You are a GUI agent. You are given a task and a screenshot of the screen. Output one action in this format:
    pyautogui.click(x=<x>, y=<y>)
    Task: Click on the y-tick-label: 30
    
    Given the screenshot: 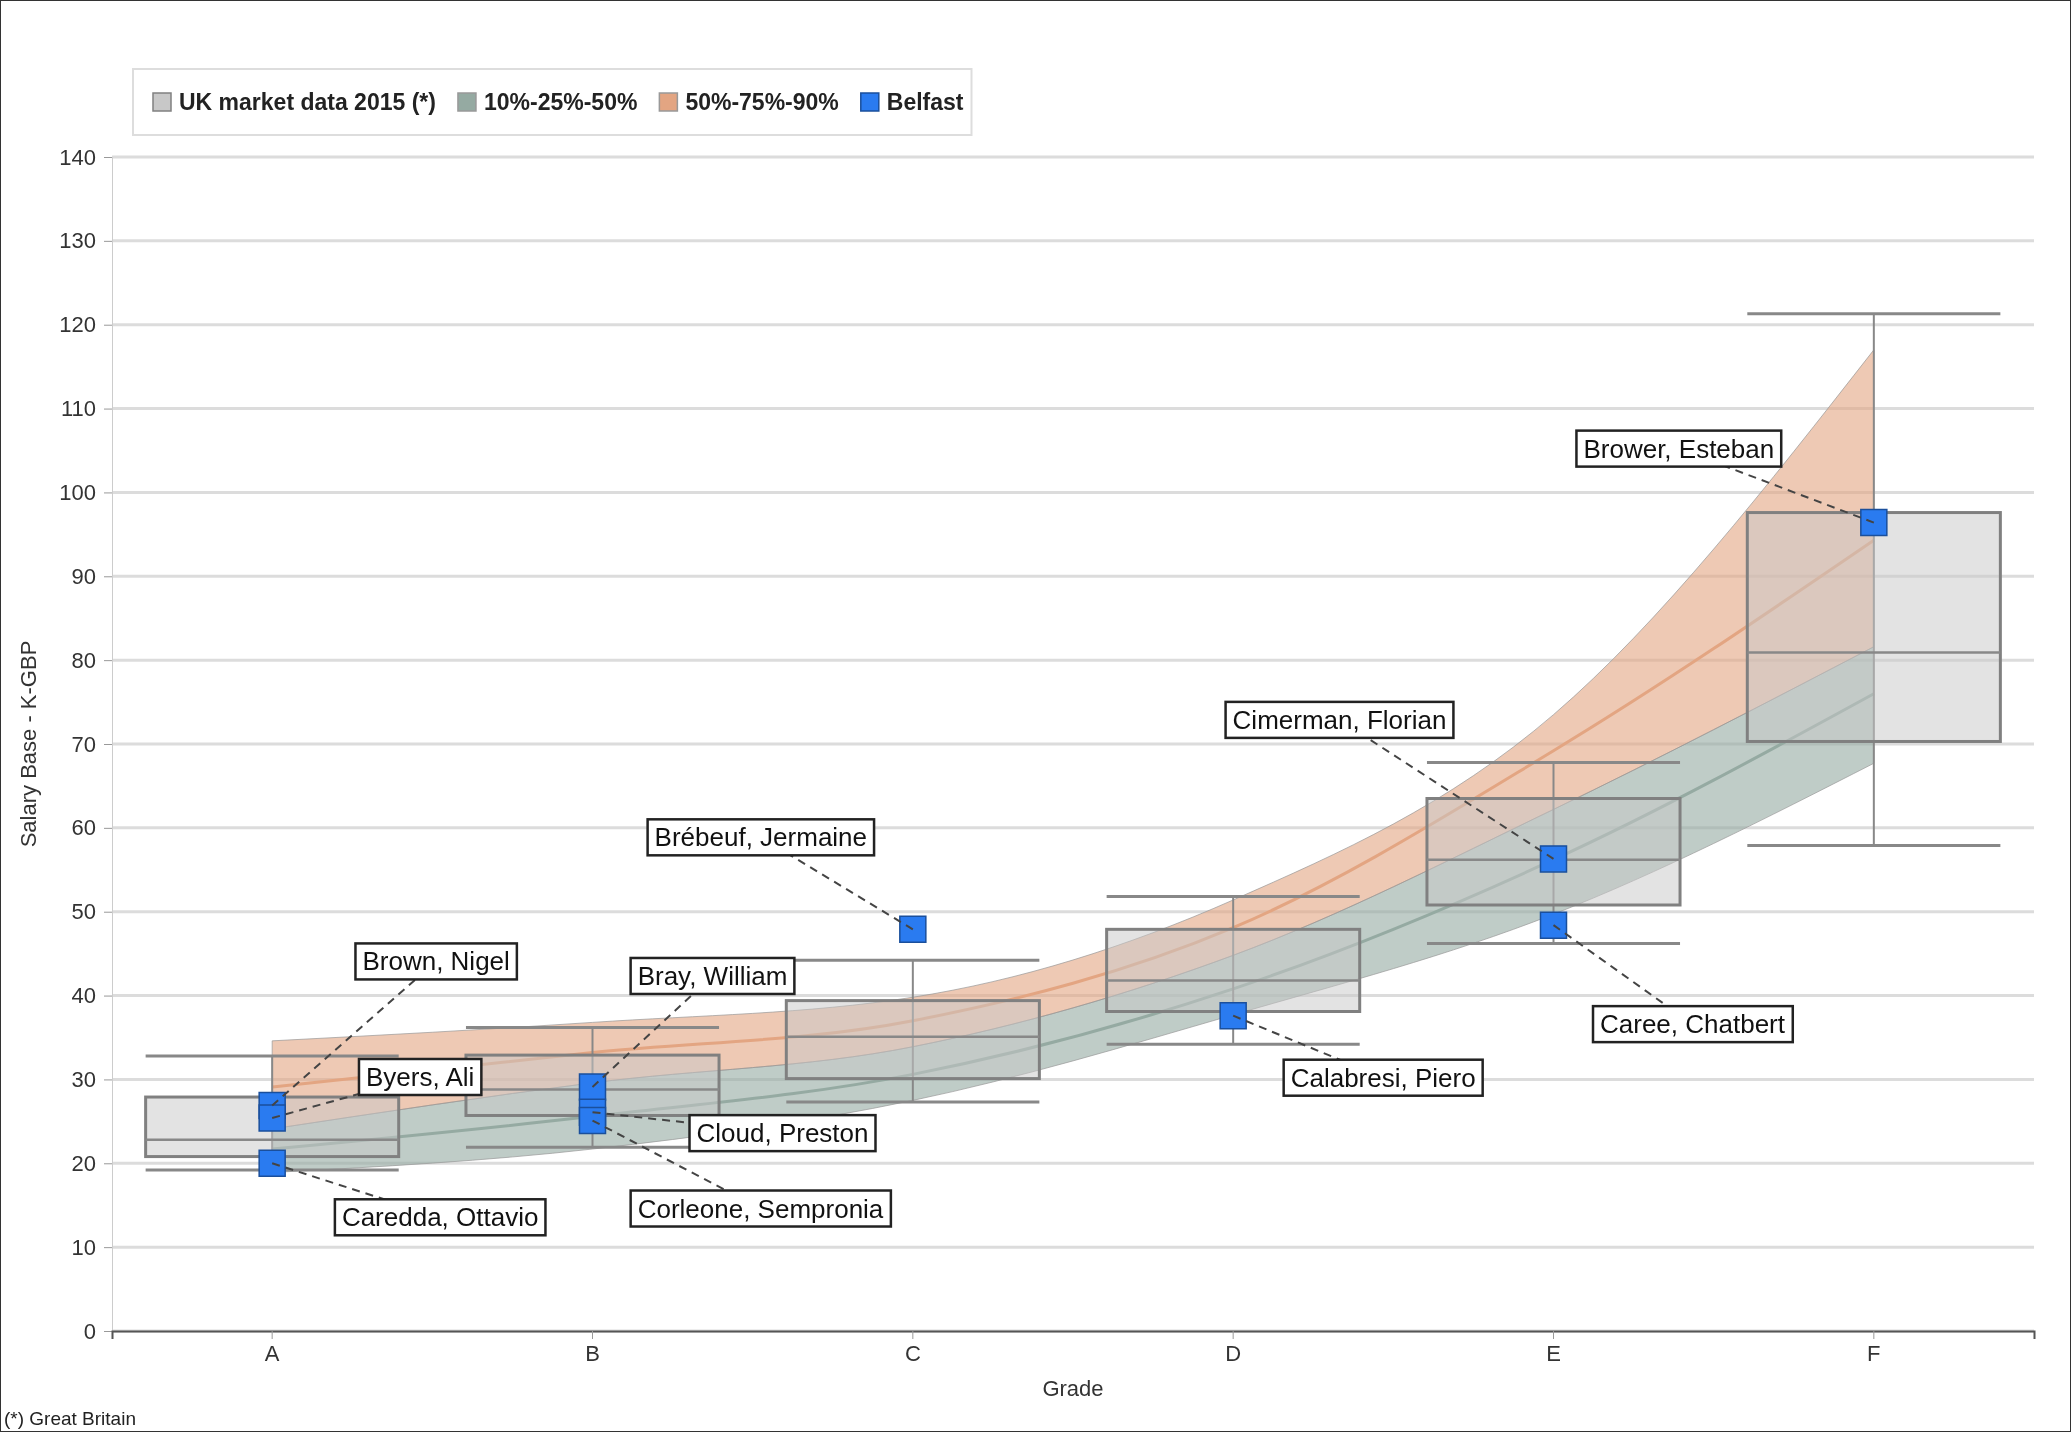 What is the action you would take?
    pyautogui.click(x=83, y=1079)
    